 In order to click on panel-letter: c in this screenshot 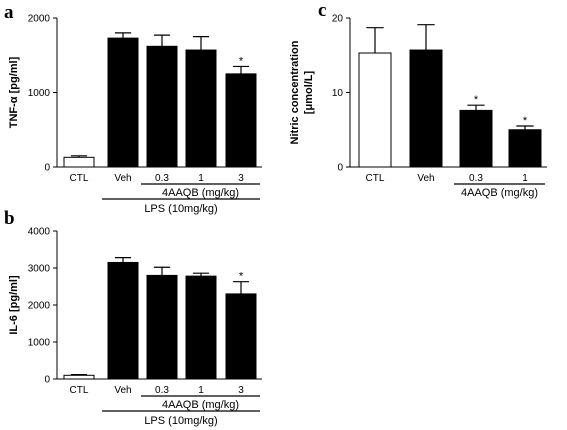, I will do `click(322, 10)`.